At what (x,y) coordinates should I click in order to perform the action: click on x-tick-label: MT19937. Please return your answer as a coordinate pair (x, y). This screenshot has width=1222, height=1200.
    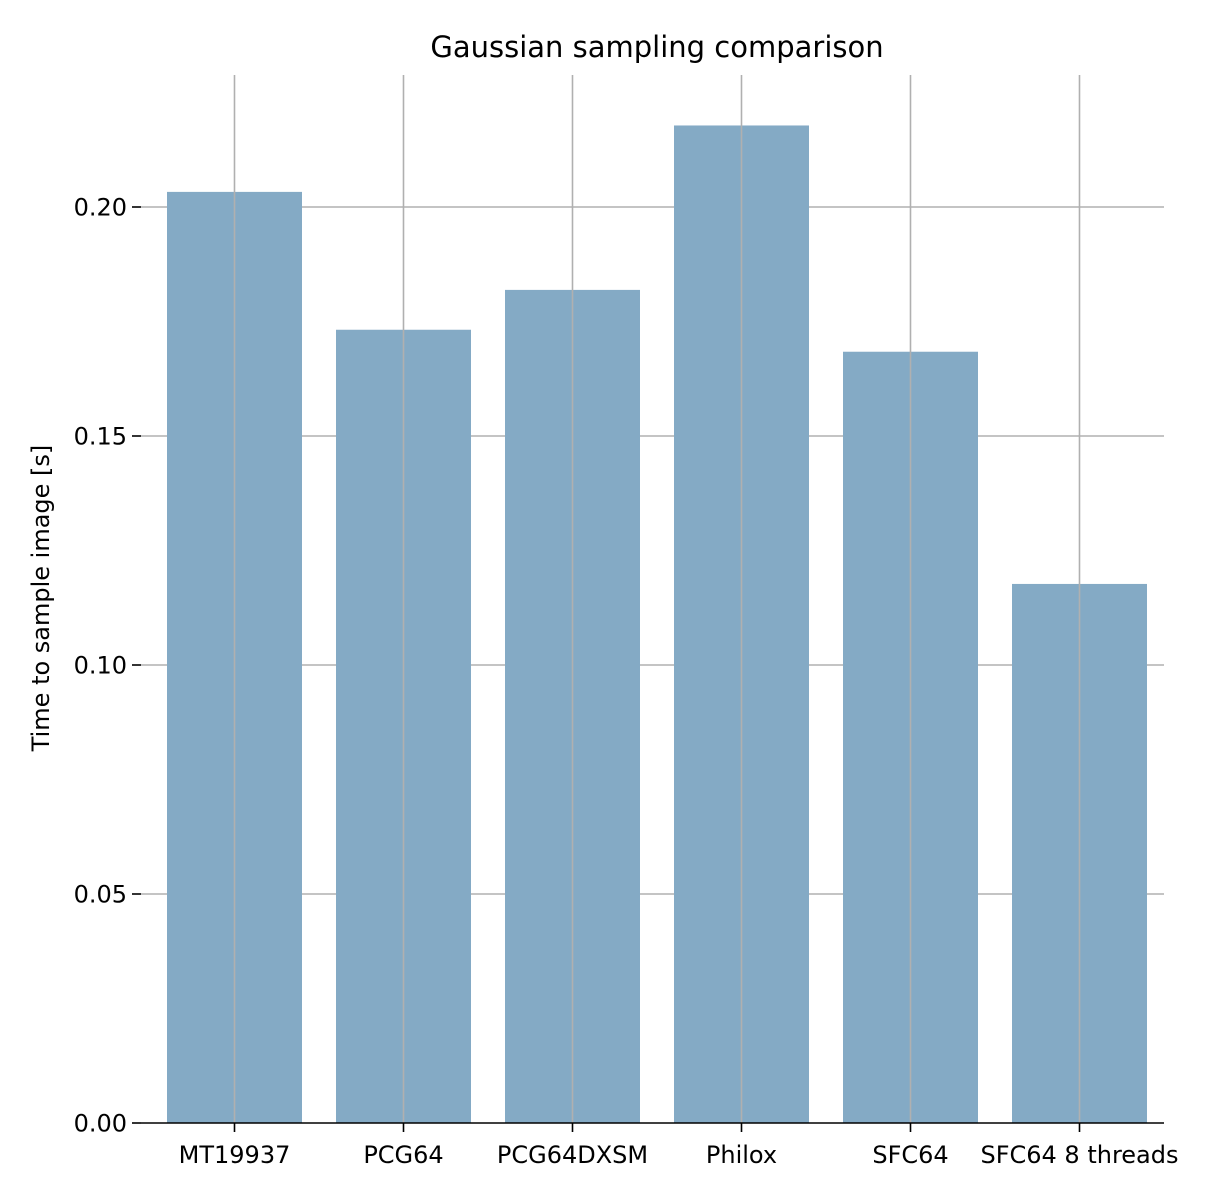
    Looking at the image, I should click on (235, 1155).